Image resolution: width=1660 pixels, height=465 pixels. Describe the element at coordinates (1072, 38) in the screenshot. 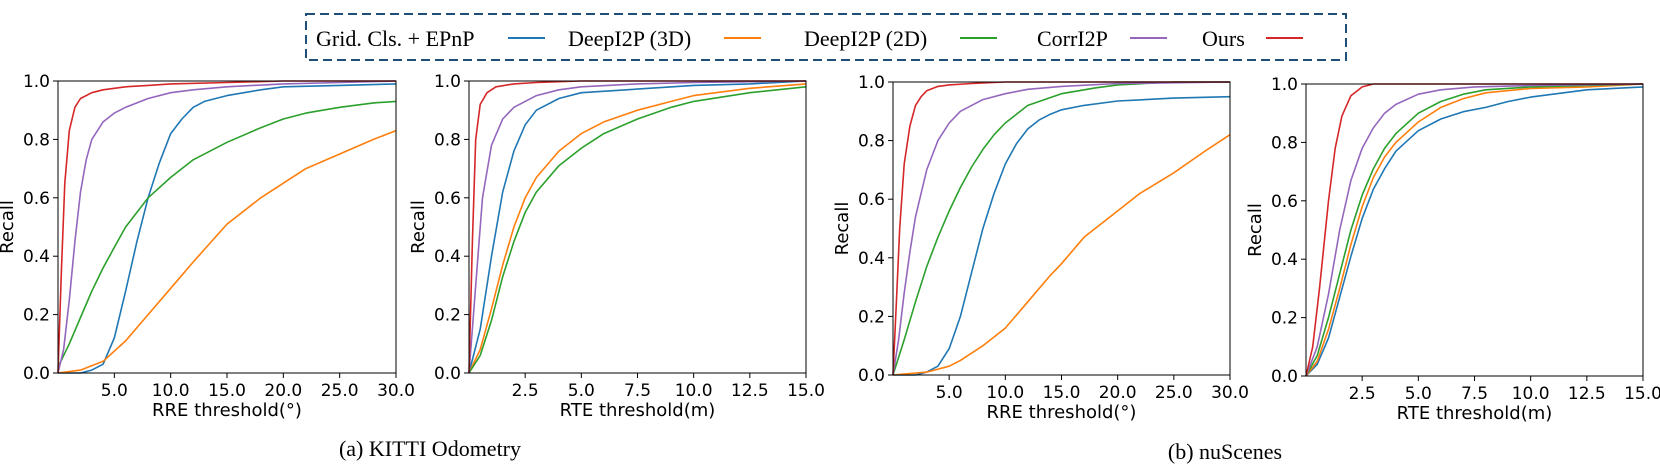

I see `legend-label-3: CorrI2P` at that location.